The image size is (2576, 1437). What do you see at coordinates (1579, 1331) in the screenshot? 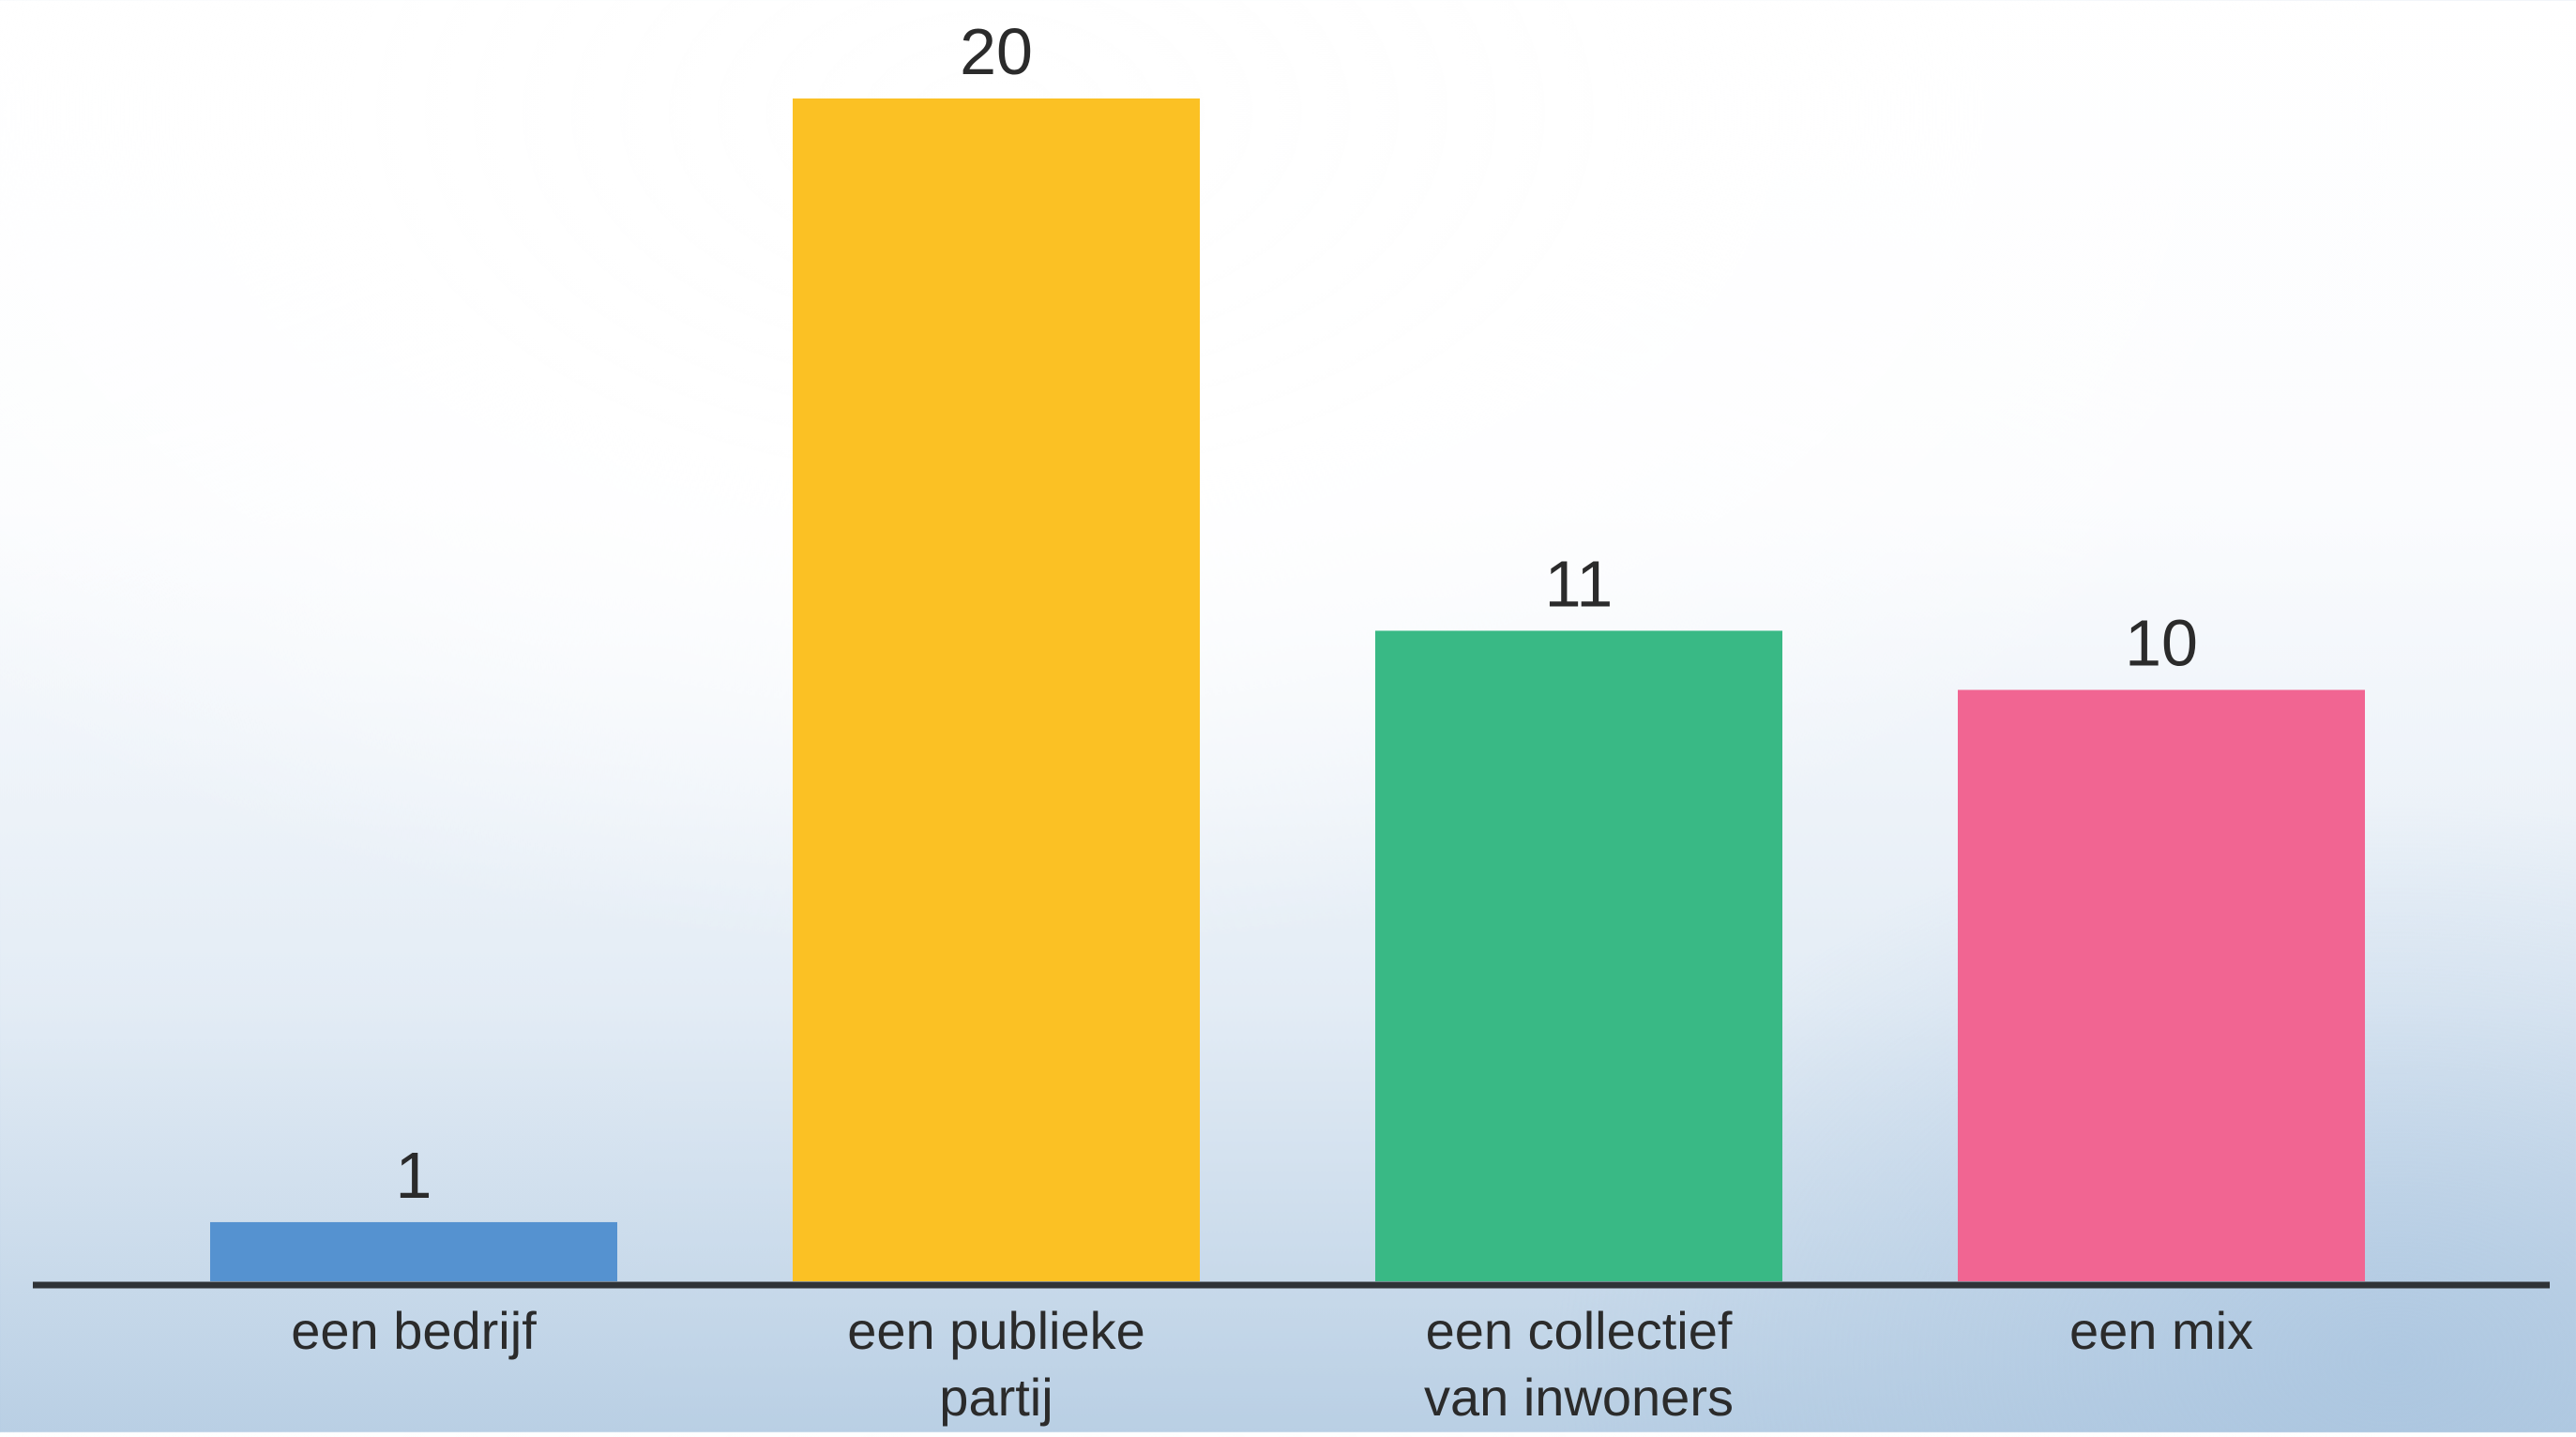
I see `category-label-2-line-0: een collectief` at bounding box center [1579, 1331].